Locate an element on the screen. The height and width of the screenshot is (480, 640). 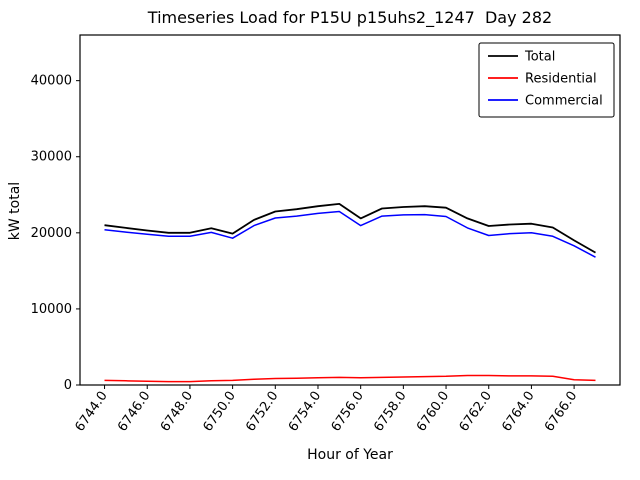
x-tick-label: 6748.0 is located at coordinates (177, 412).